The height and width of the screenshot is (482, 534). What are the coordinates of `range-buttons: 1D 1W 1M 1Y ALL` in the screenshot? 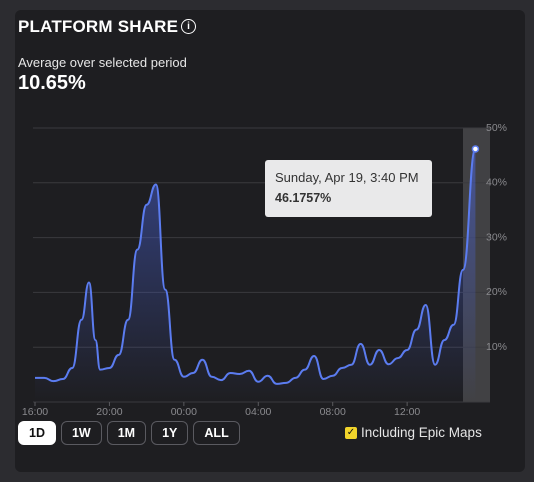 It's located at (129, 433).